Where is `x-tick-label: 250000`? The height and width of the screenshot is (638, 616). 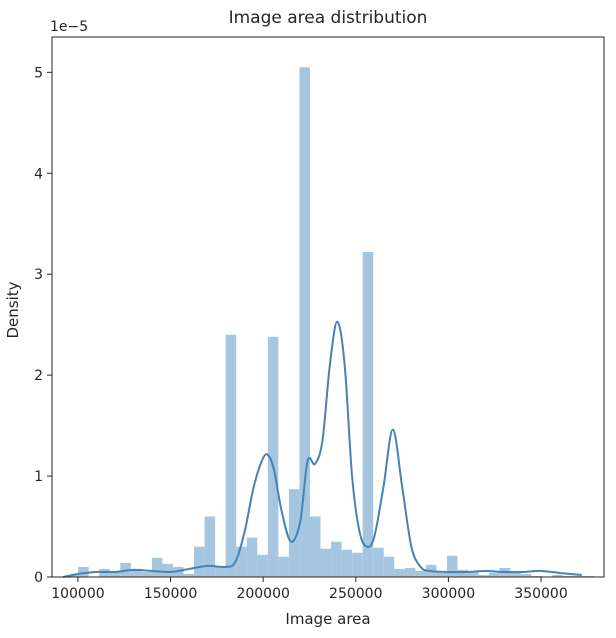
x-tick-label: 250000 is located at coordinates (355, 594).